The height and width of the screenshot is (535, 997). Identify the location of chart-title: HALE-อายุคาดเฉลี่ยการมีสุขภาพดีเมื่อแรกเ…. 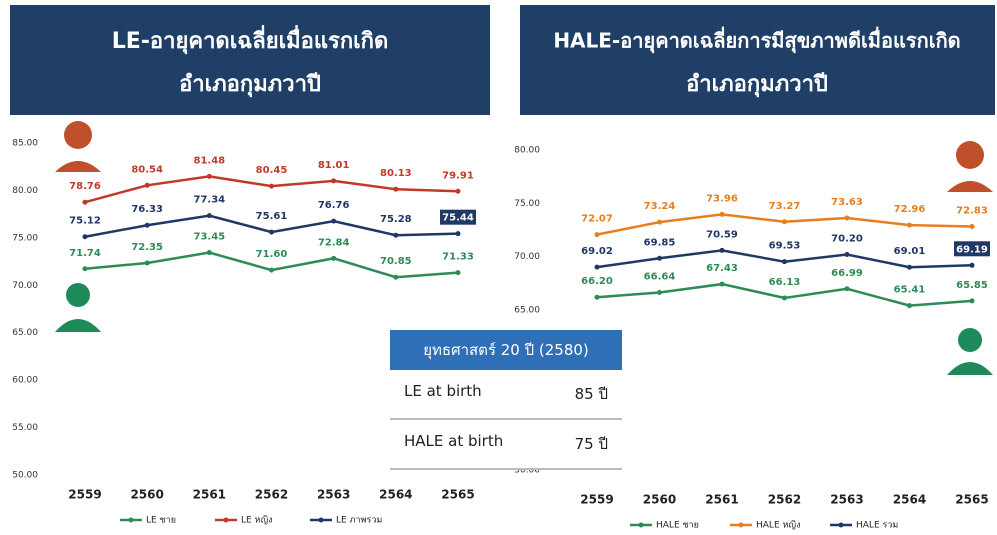
(756, 40).